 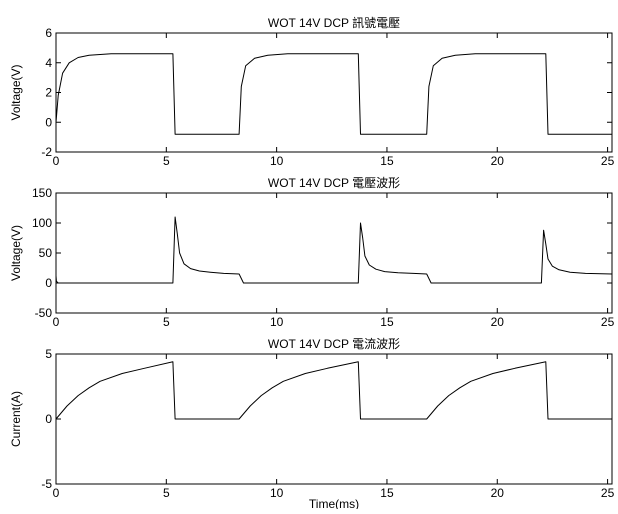 What do you see at coordinates (48, 93) in the screenshot?
I see `y-tick-label: 2` at bounding box center [48, 93].